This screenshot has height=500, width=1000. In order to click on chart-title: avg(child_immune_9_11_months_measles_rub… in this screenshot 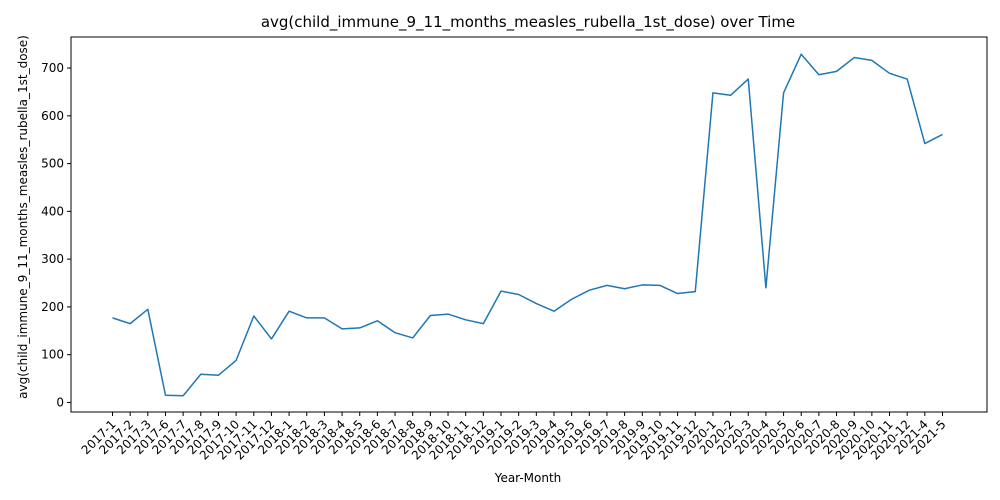, I will do `click(528, 22)`.